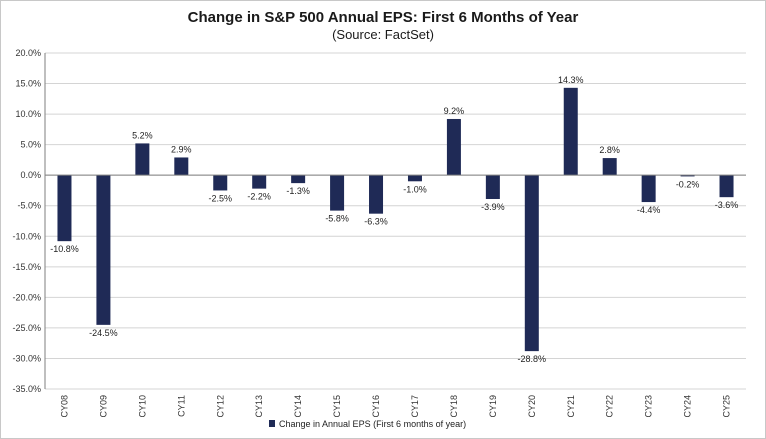  Describe the element at coordinates (181, 149) in the screenshot. I see `data-label: 2.9%` at that location.